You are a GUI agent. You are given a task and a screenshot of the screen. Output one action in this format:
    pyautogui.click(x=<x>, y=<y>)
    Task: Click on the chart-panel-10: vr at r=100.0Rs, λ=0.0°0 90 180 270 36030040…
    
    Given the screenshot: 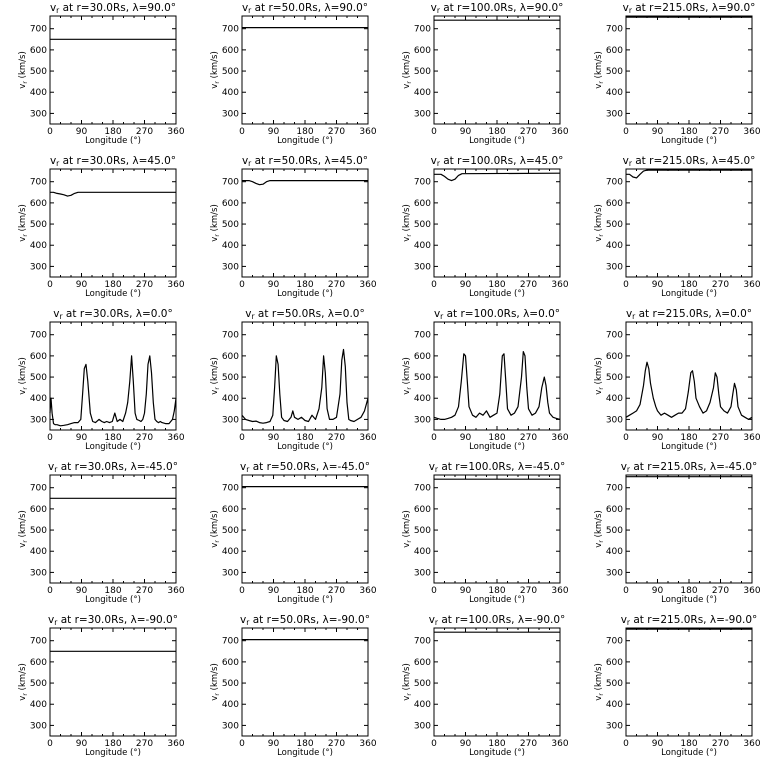 What is the action you would take?
    pyautogui.click(x=485, y=380)
    